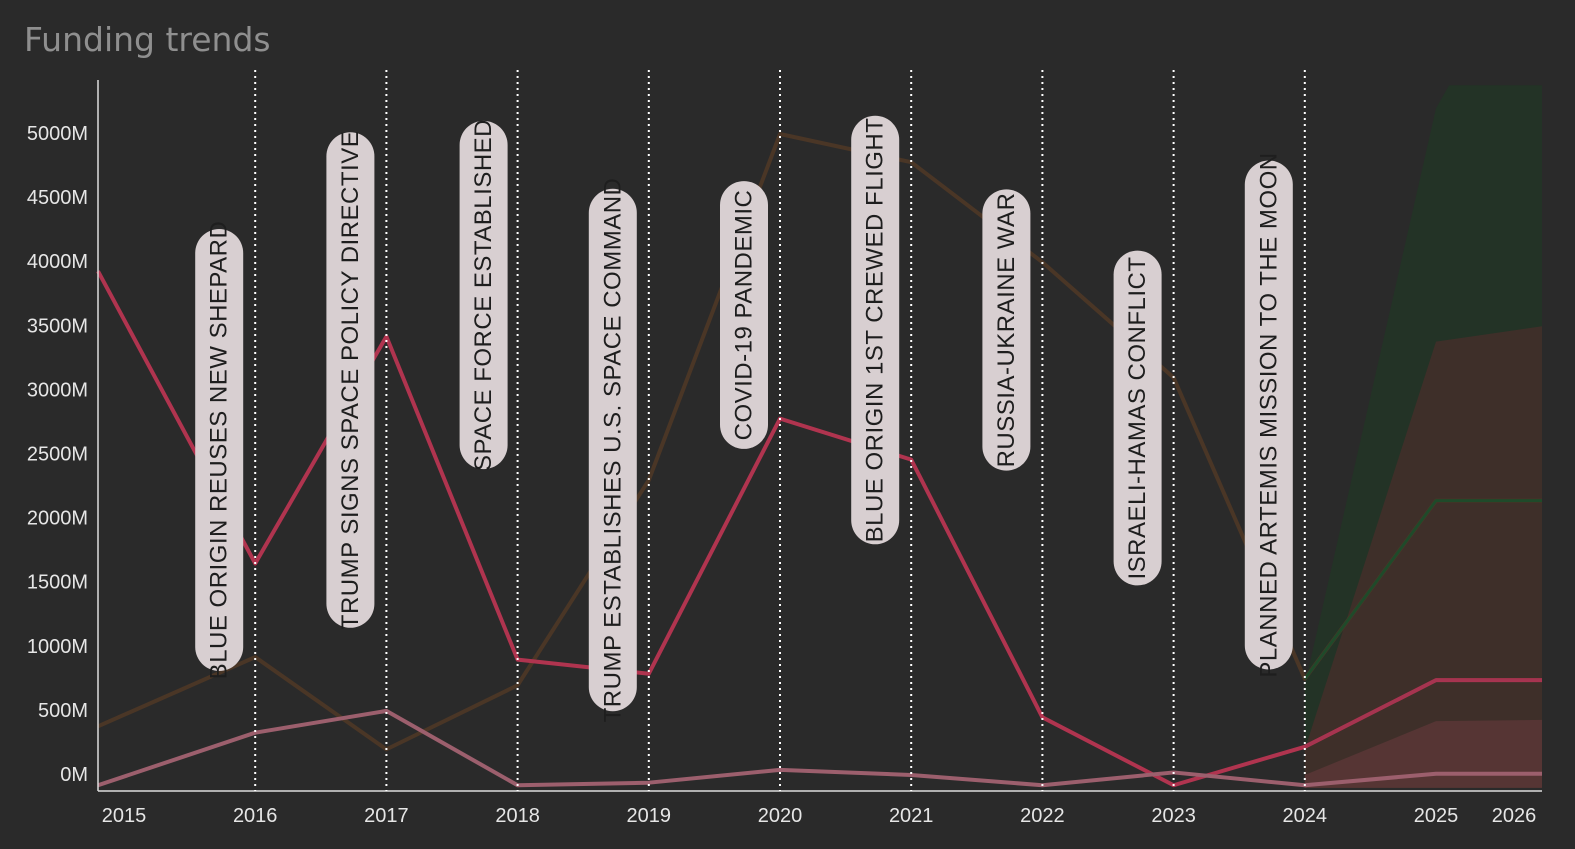  Describe the element at coordinates (57, 455) in the screenshot. I see `y-tick-label: 2500M` at that location.